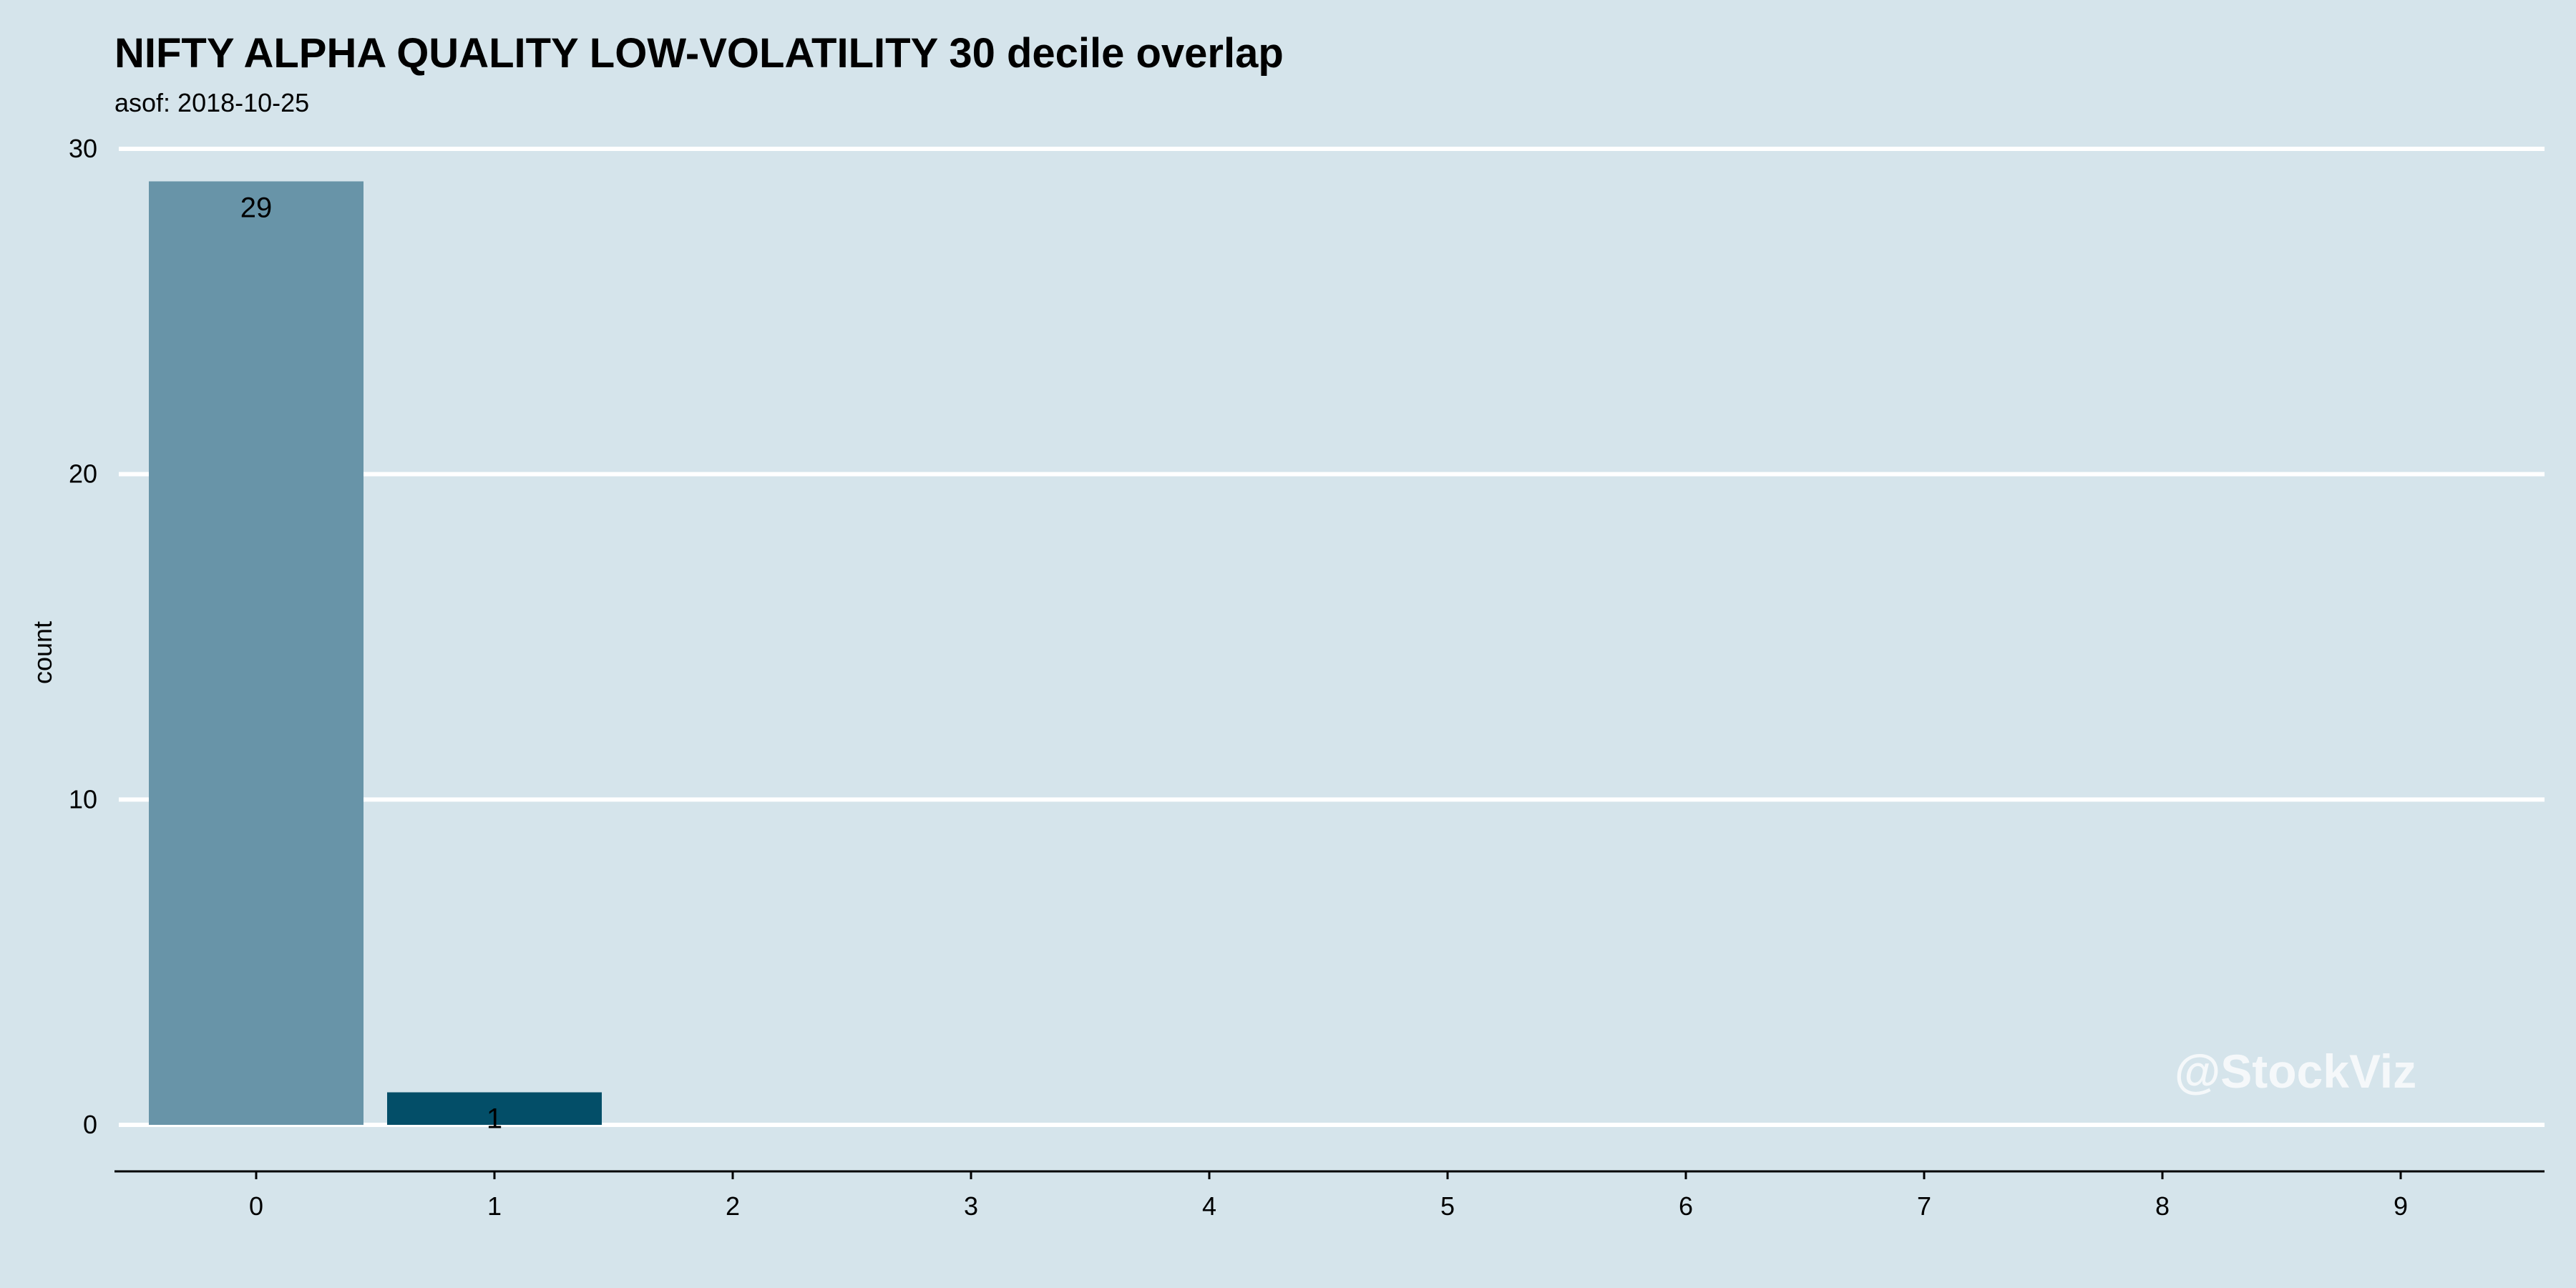 The height and width of the screenshot is (1288, 2576). Describe the element at coordinates (42, 652) in the screenshot. I see `y-axis-title: count` at that location.